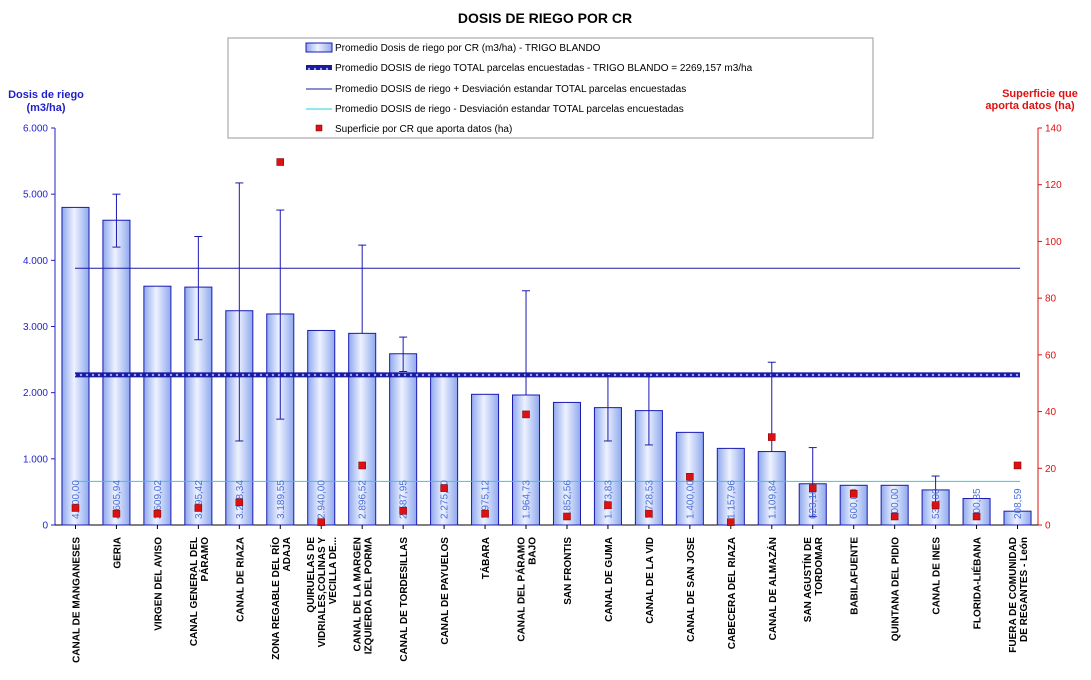 Image resolution: width=1091 pixels, height=680 pixels. I want to click on chart-title: DOSIS DE RIEGO POR CR, so click(545, 18).